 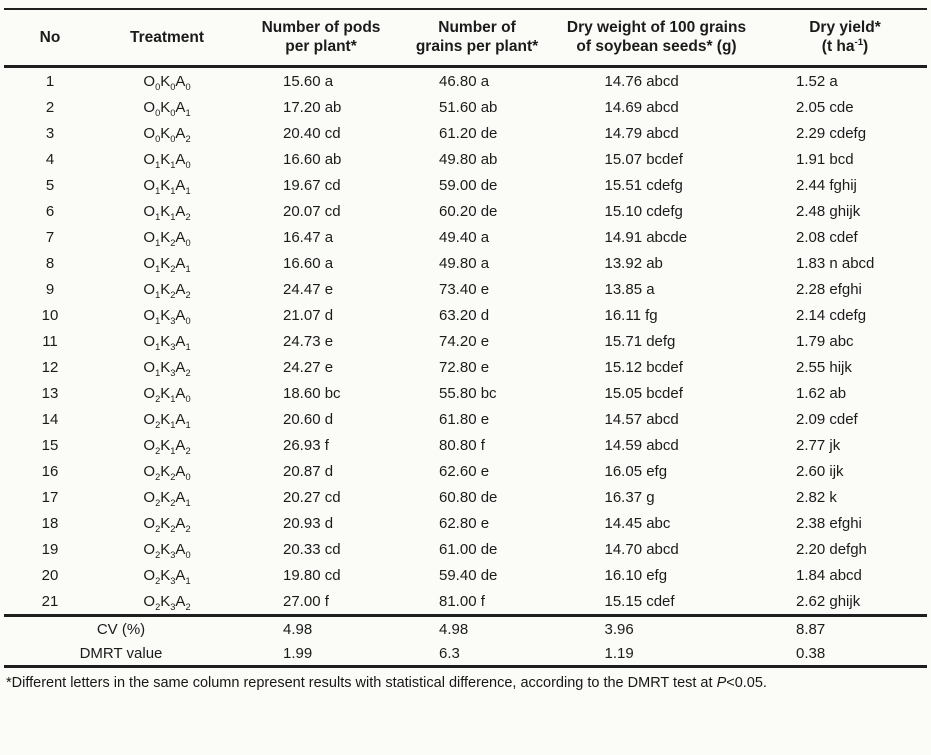 What do you see at coordinates (656, 237) in the screenshot?
I see `cell-weight: 14.91 abcde` at bounding box center [656, 237].